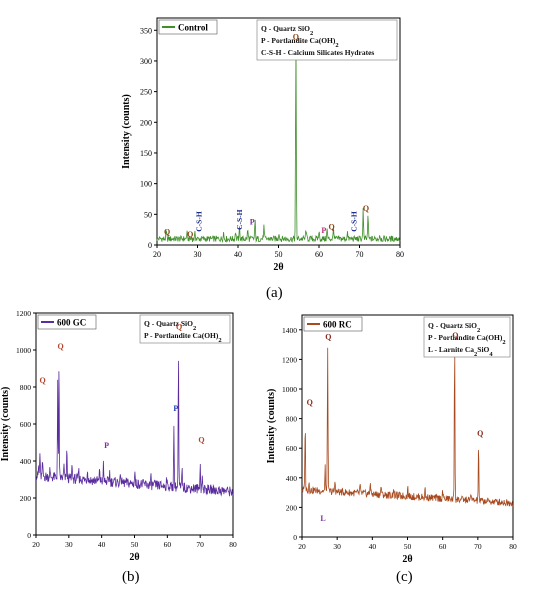 The width and height of the screenshot is (550, 590). What do you see at coordinates (146, 61) in the screenshot?
I see `y-tick-label: 300` at bounding box center [146, 61].